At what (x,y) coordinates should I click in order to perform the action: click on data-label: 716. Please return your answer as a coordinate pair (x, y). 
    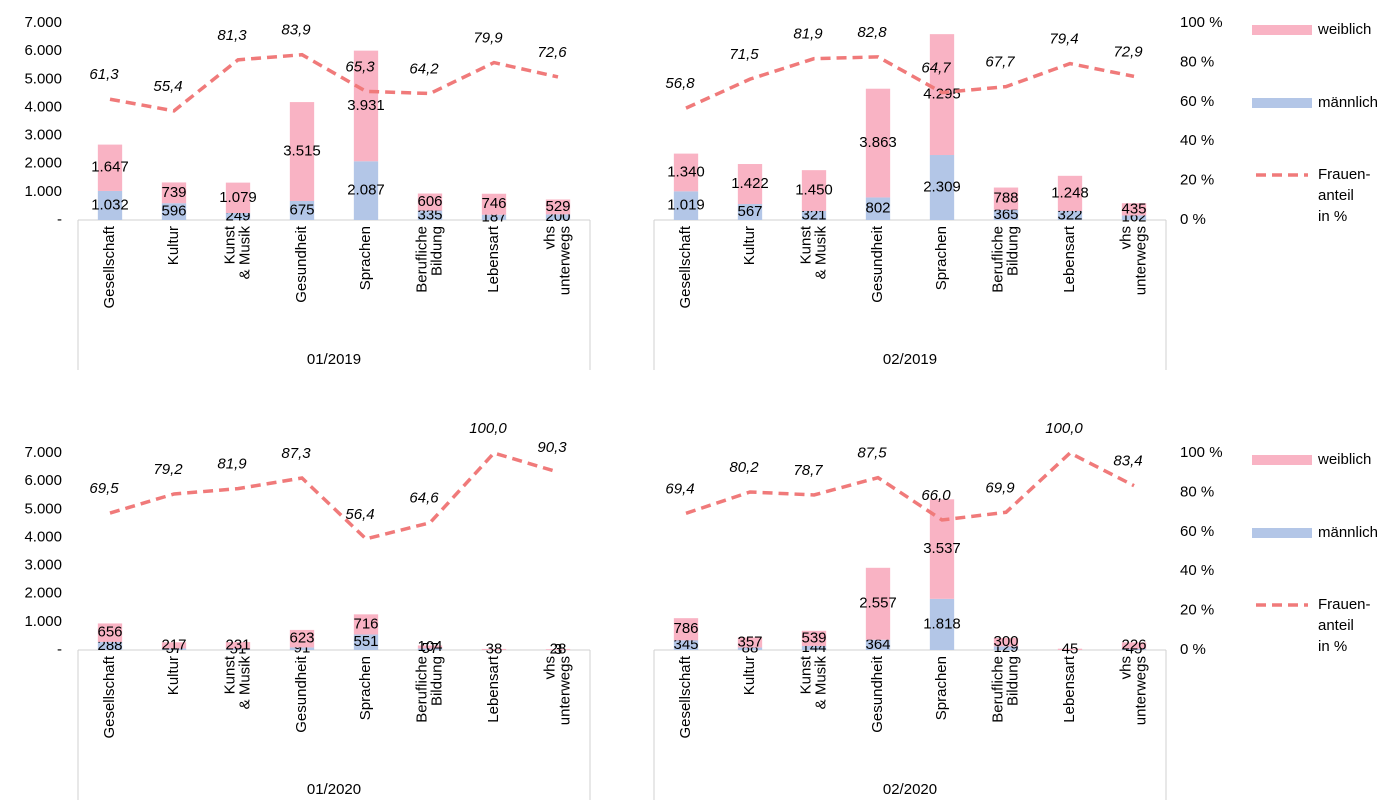
    Looking at the image, I should click on (365, 623).